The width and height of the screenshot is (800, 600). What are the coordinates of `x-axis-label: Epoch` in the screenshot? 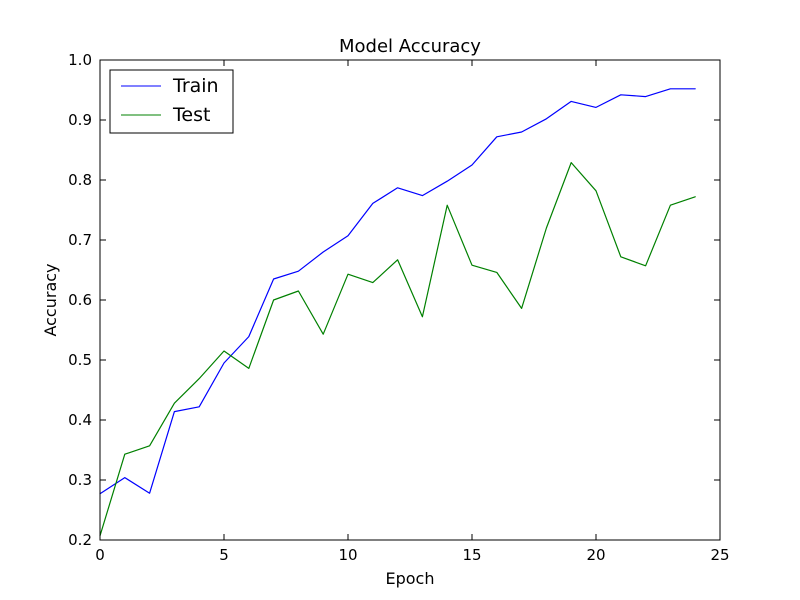 It's located at (410, 578).